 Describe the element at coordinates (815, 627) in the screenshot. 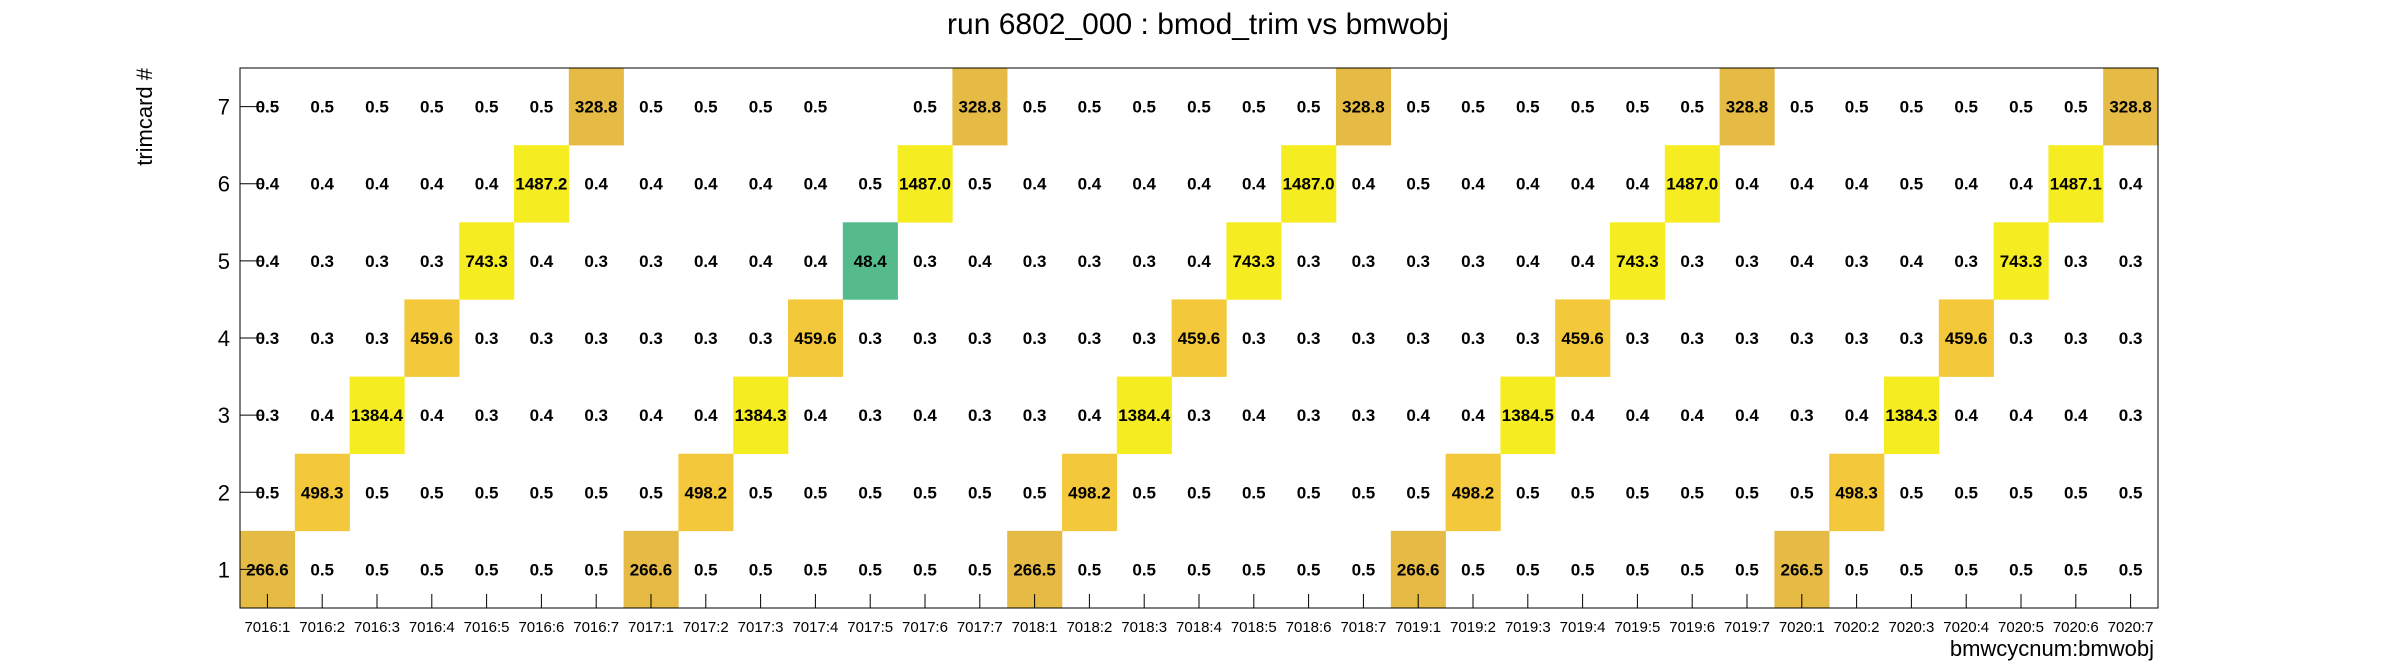

I see `x-tick-label: 7017:4` at that location.